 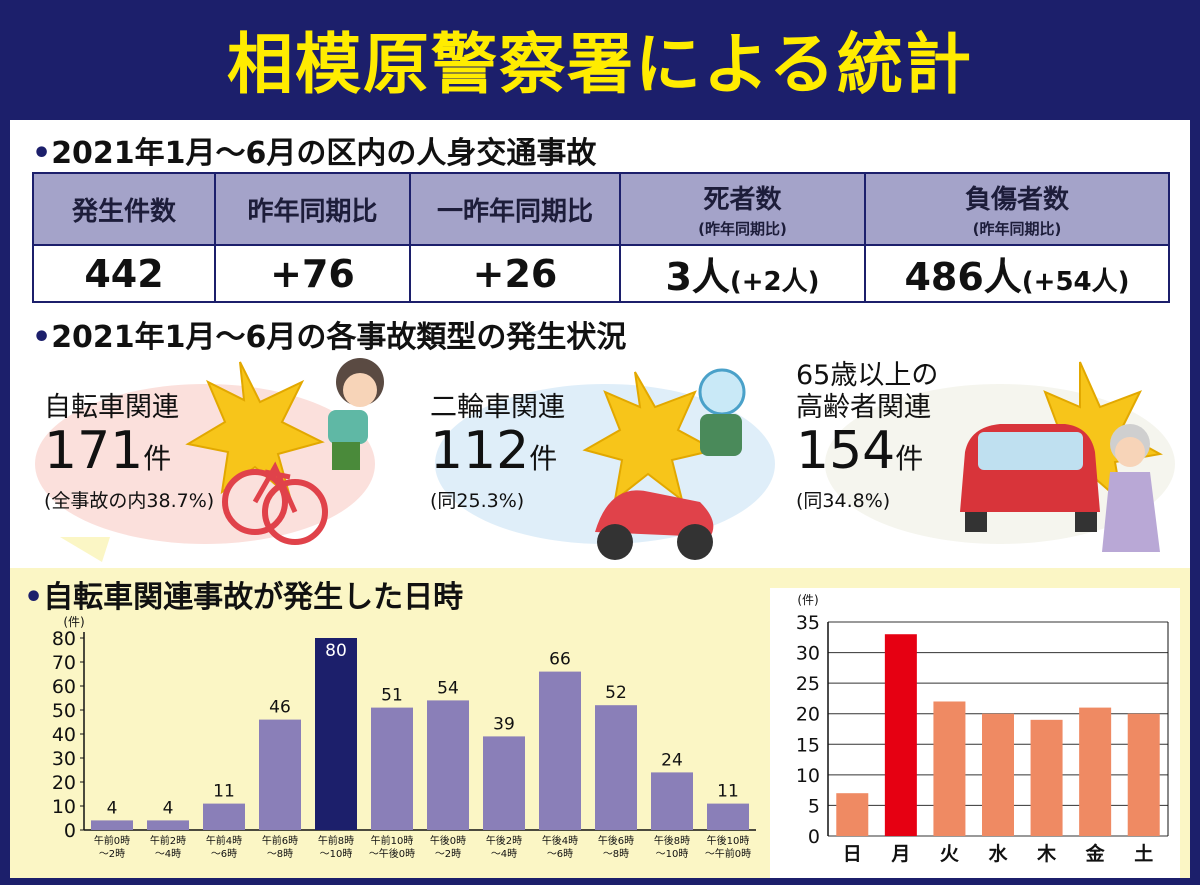 What do you see at coordinates (808, 684) in the screenshot?
I see `weekday-y-tick-label: 25` at bounding box center [808, 684].